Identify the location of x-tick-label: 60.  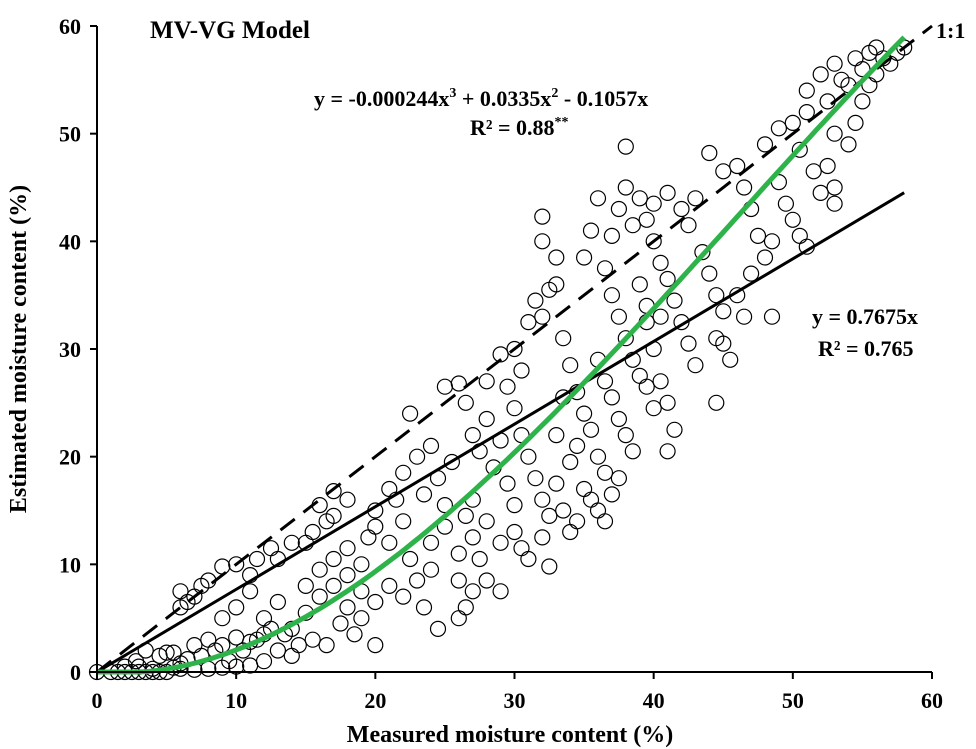
(932, 700).